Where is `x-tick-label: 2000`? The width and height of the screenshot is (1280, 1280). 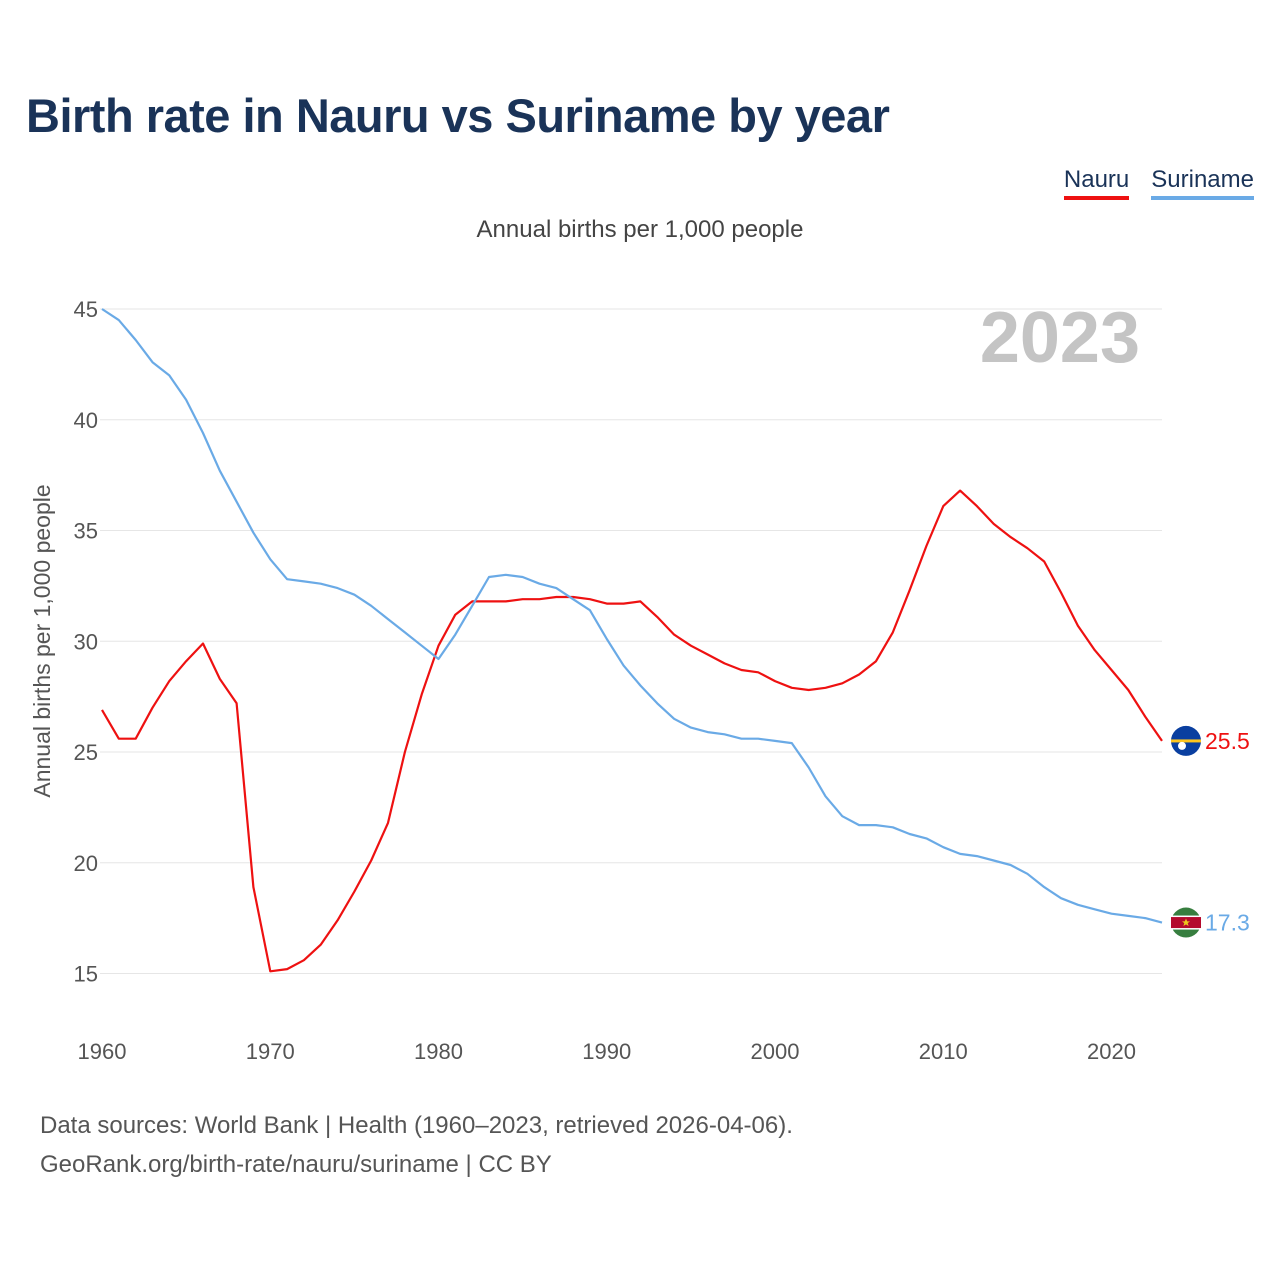 x-tick-label: 2000 is located at coordinates (775, 1051).